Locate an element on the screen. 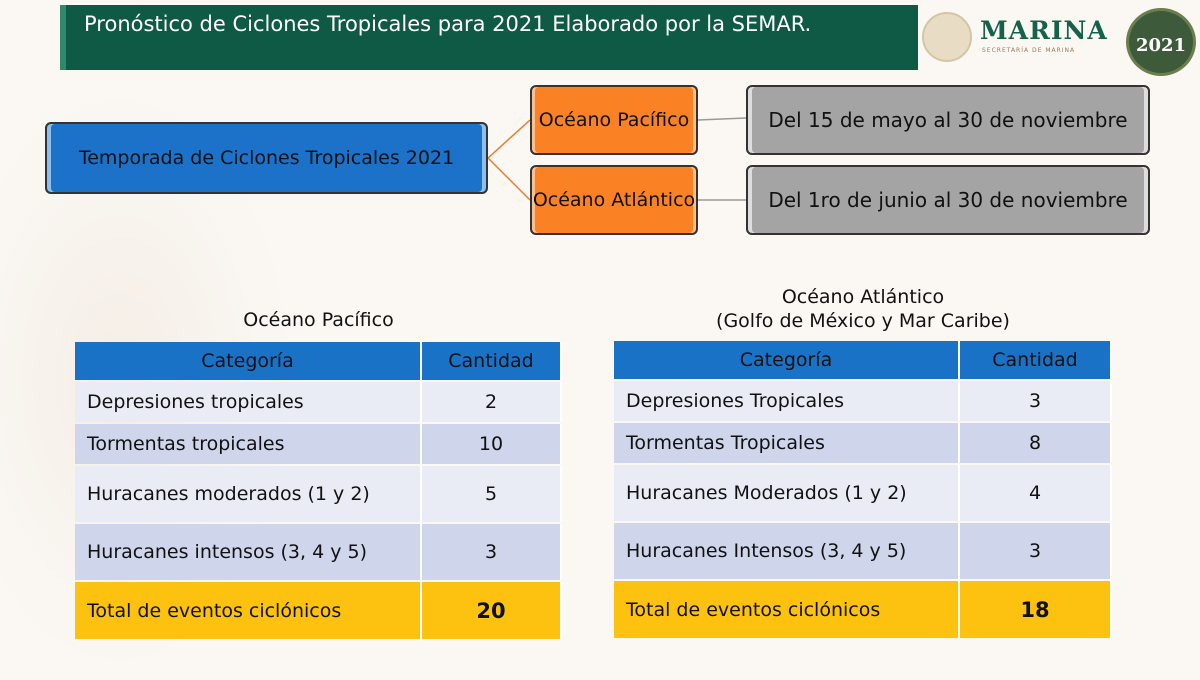  pacific-season-box: Del 15 de mayo al 30 de noviembre is located at coordinates (948, 120).